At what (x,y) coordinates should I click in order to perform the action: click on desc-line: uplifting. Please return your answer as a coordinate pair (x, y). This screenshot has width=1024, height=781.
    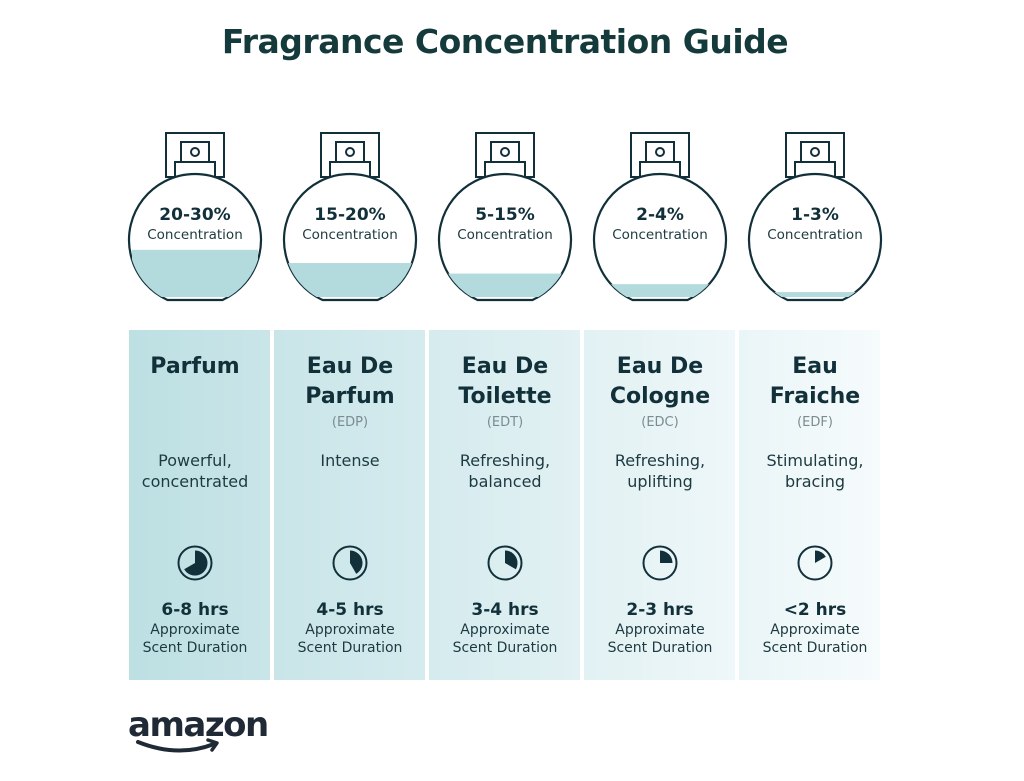
    Looking at the image, I should click on (660, 481).